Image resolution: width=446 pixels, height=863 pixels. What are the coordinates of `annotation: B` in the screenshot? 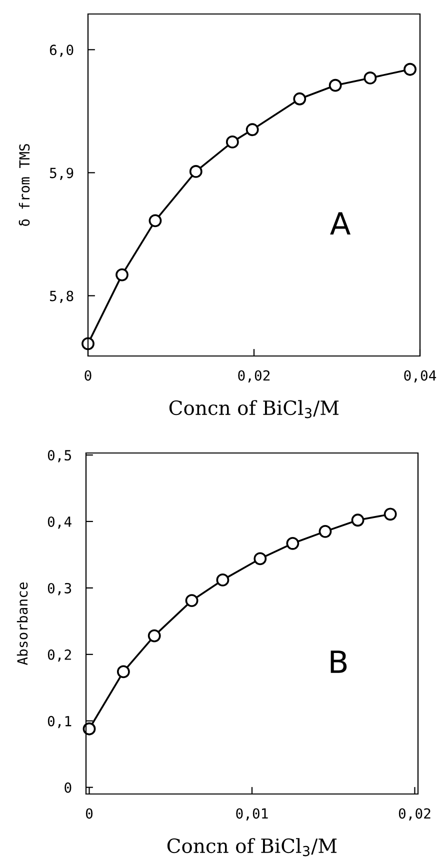 It's located at (338, 661).